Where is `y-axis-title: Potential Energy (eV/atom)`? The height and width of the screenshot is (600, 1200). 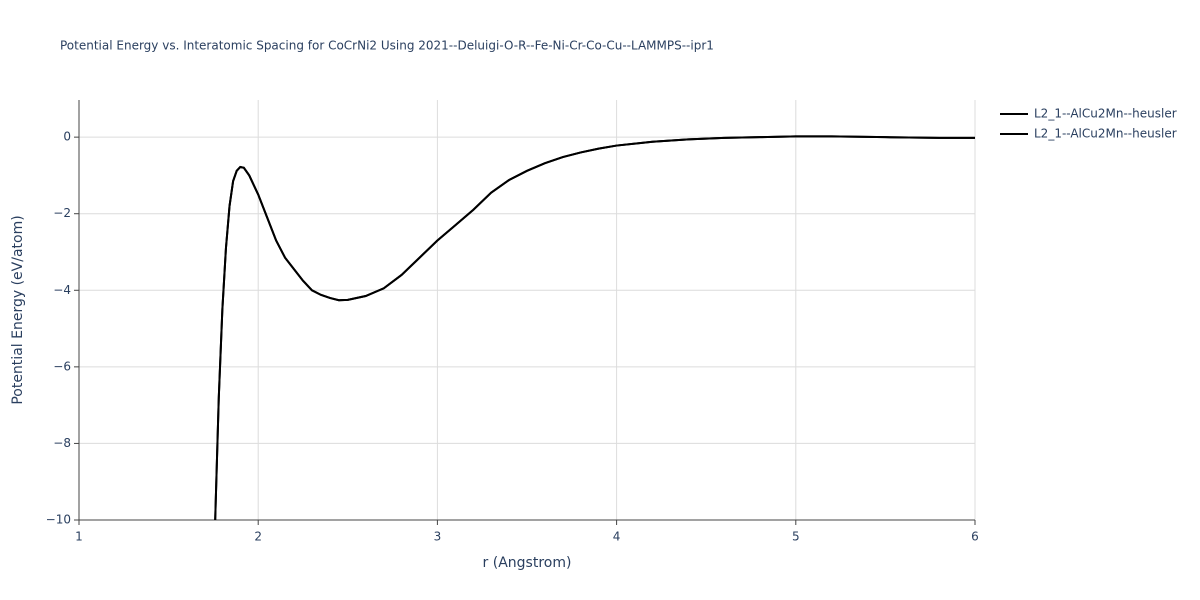
y-axis-title: Potential Energy (eV/atom) is located at coordinates (18, 309).